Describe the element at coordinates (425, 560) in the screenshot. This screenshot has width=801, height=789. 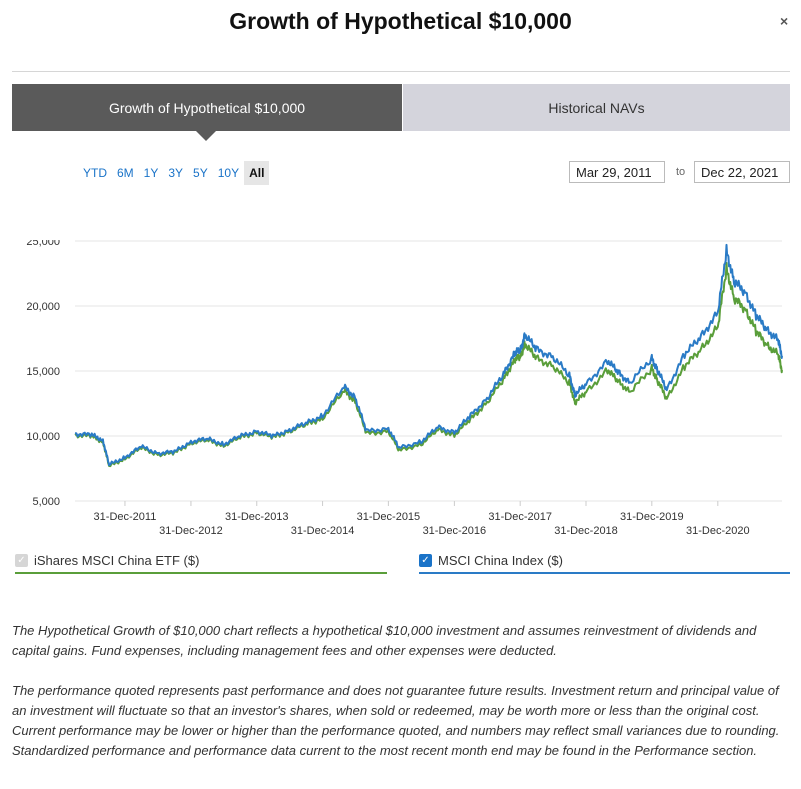
I see `checkbox-msci-index: ✓` at that location.